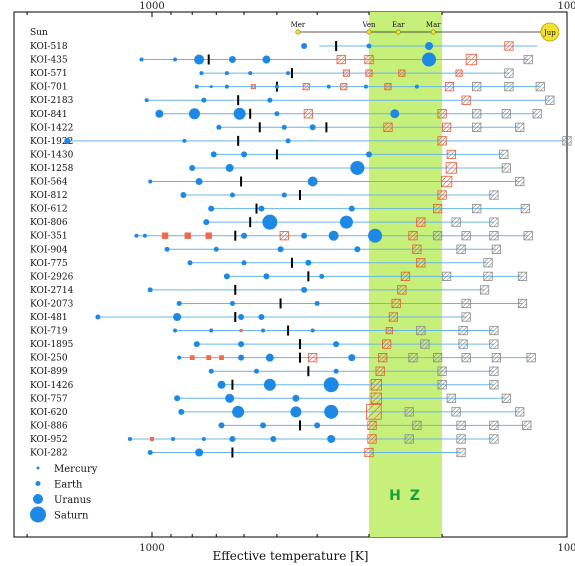 This screenshot has width=575, height=566. I want to click on row-label: KOI-899, so click(49, 372).